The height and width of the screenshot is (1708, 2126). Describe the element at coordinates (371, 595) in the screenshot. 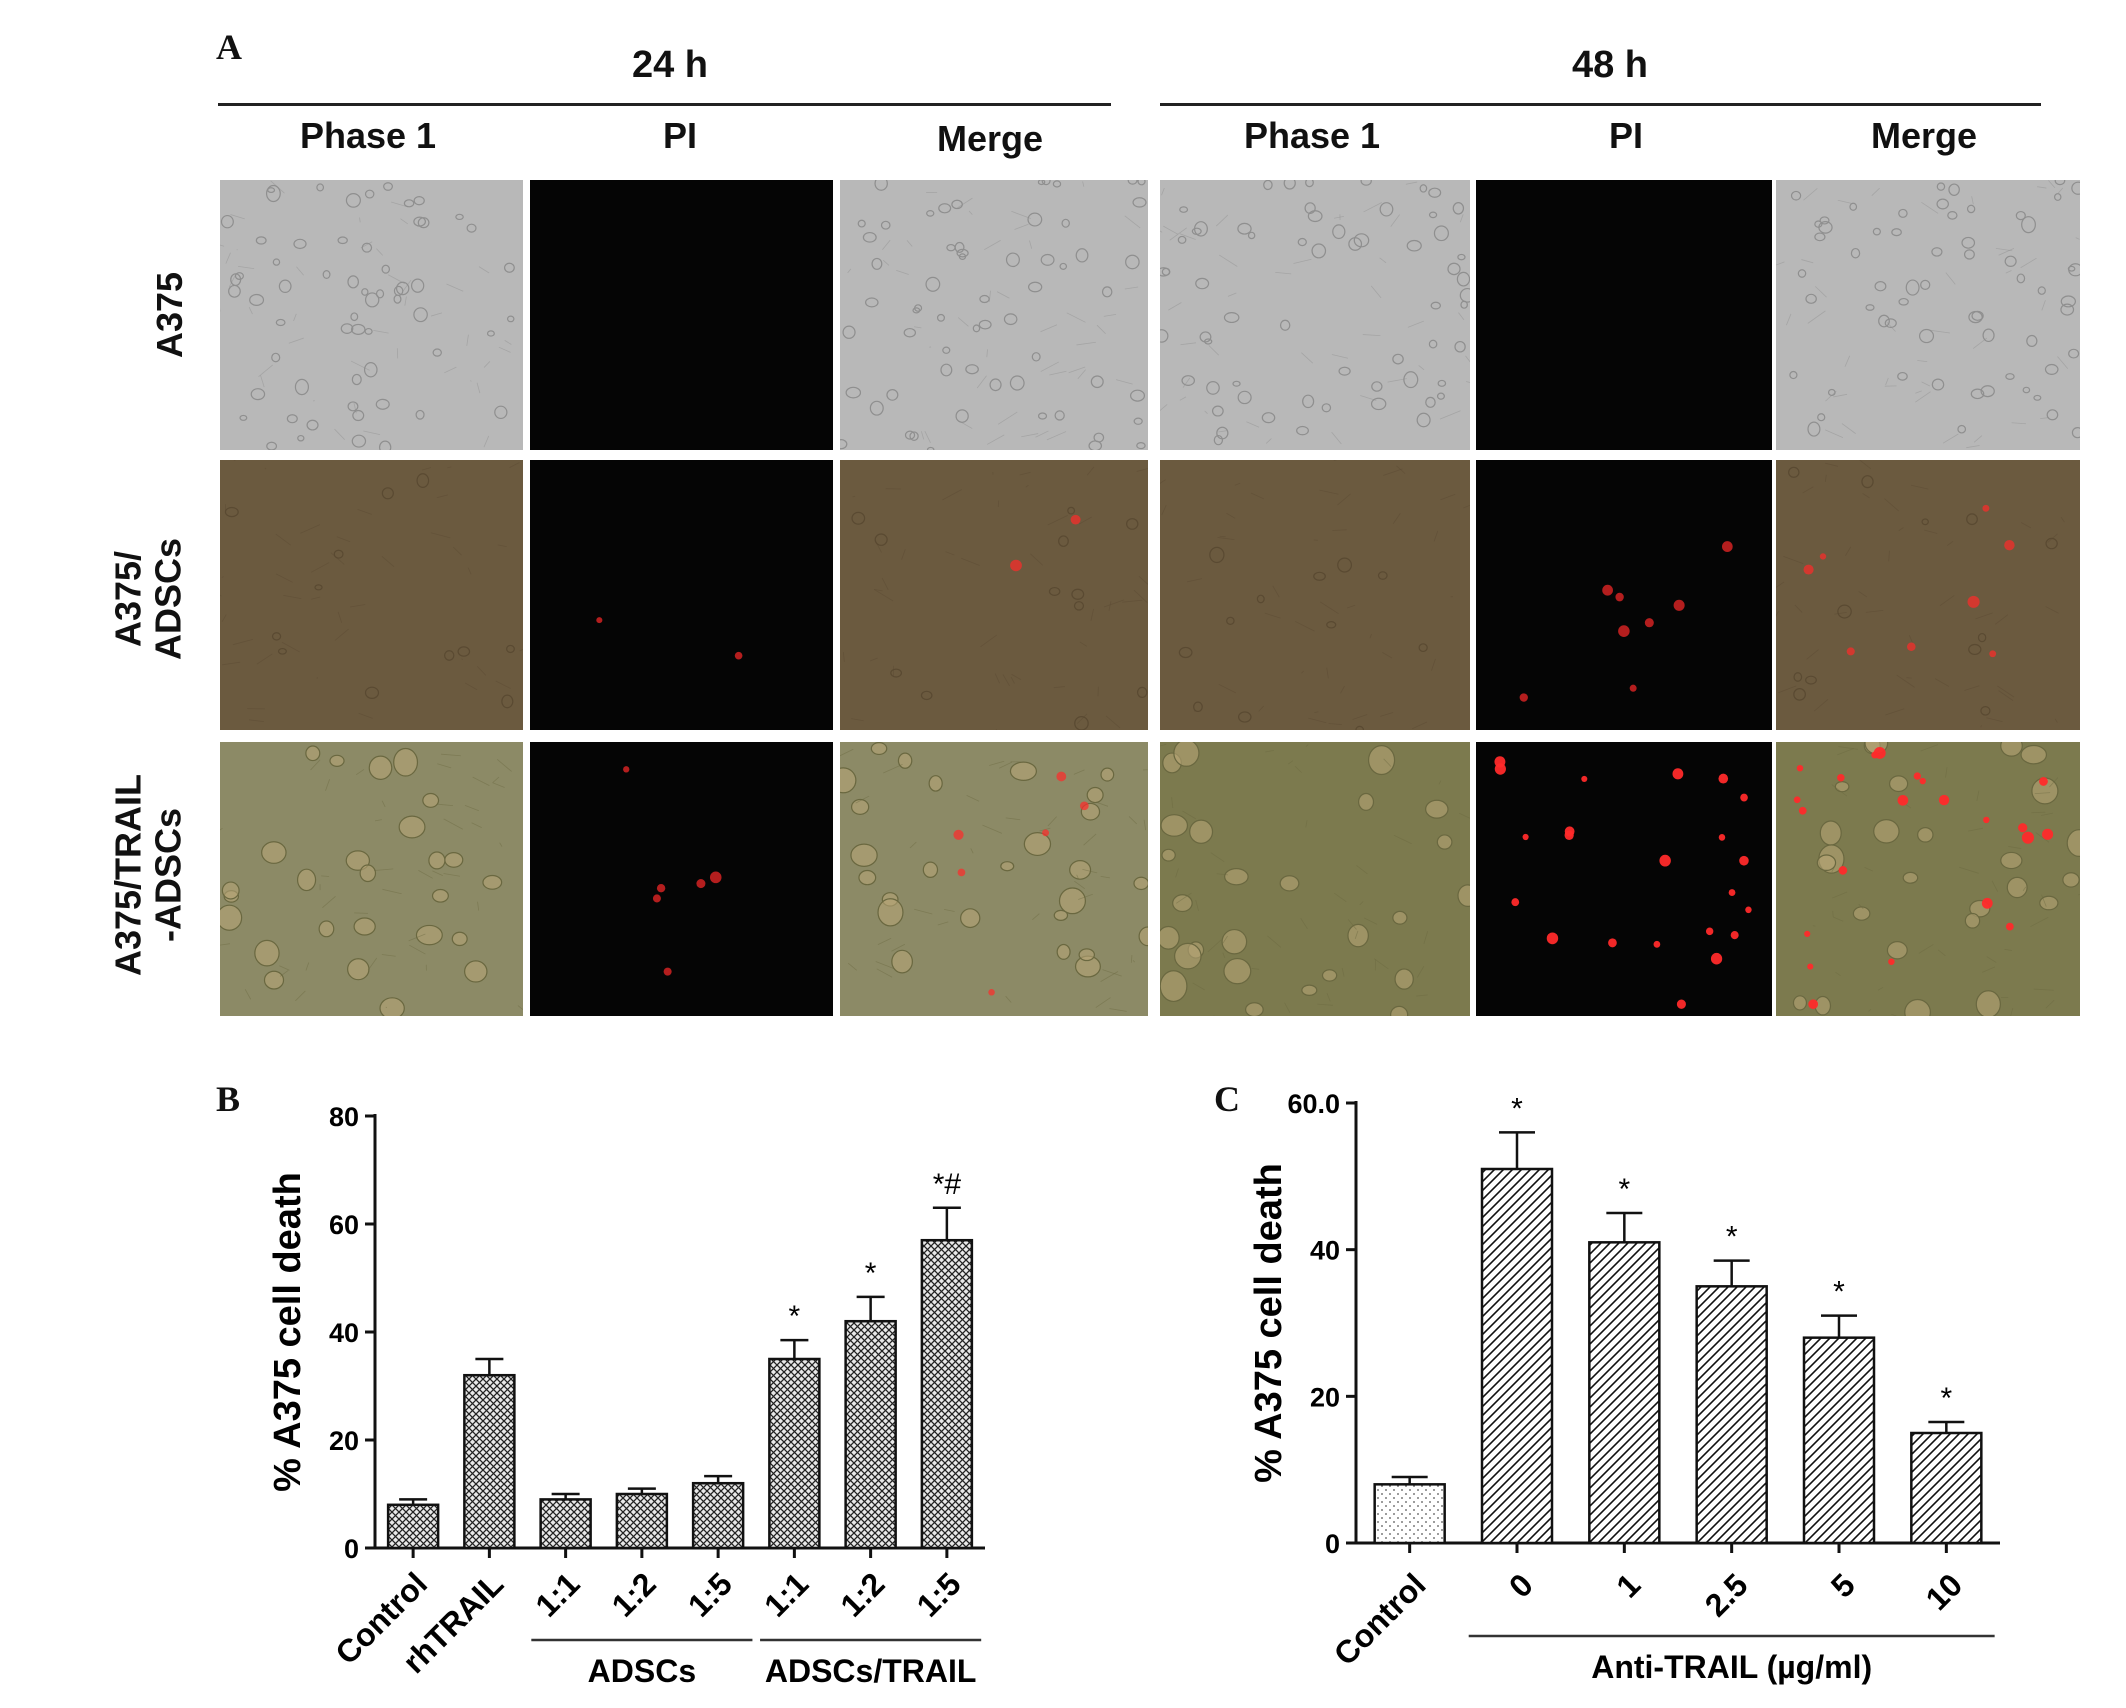

I see `micrograph-r2-c1` at that location.